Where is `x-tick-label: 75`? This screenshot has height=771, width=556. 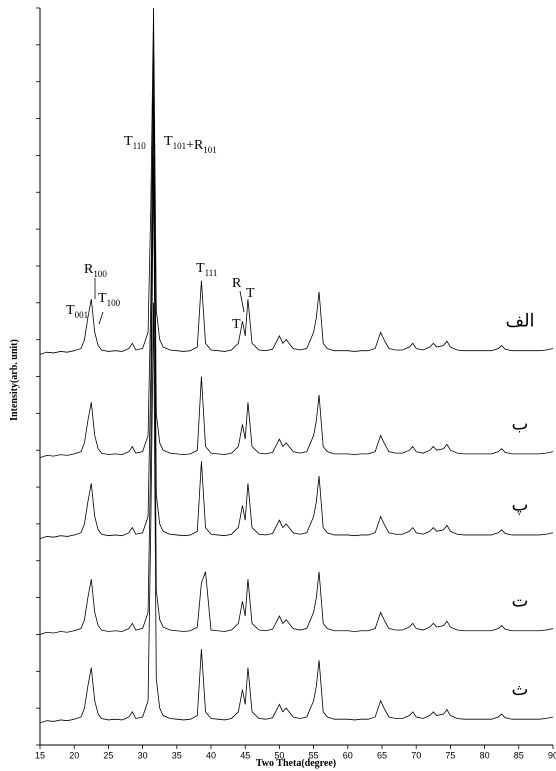
x-tick-label: 75 is located at coordinates (450, 755).